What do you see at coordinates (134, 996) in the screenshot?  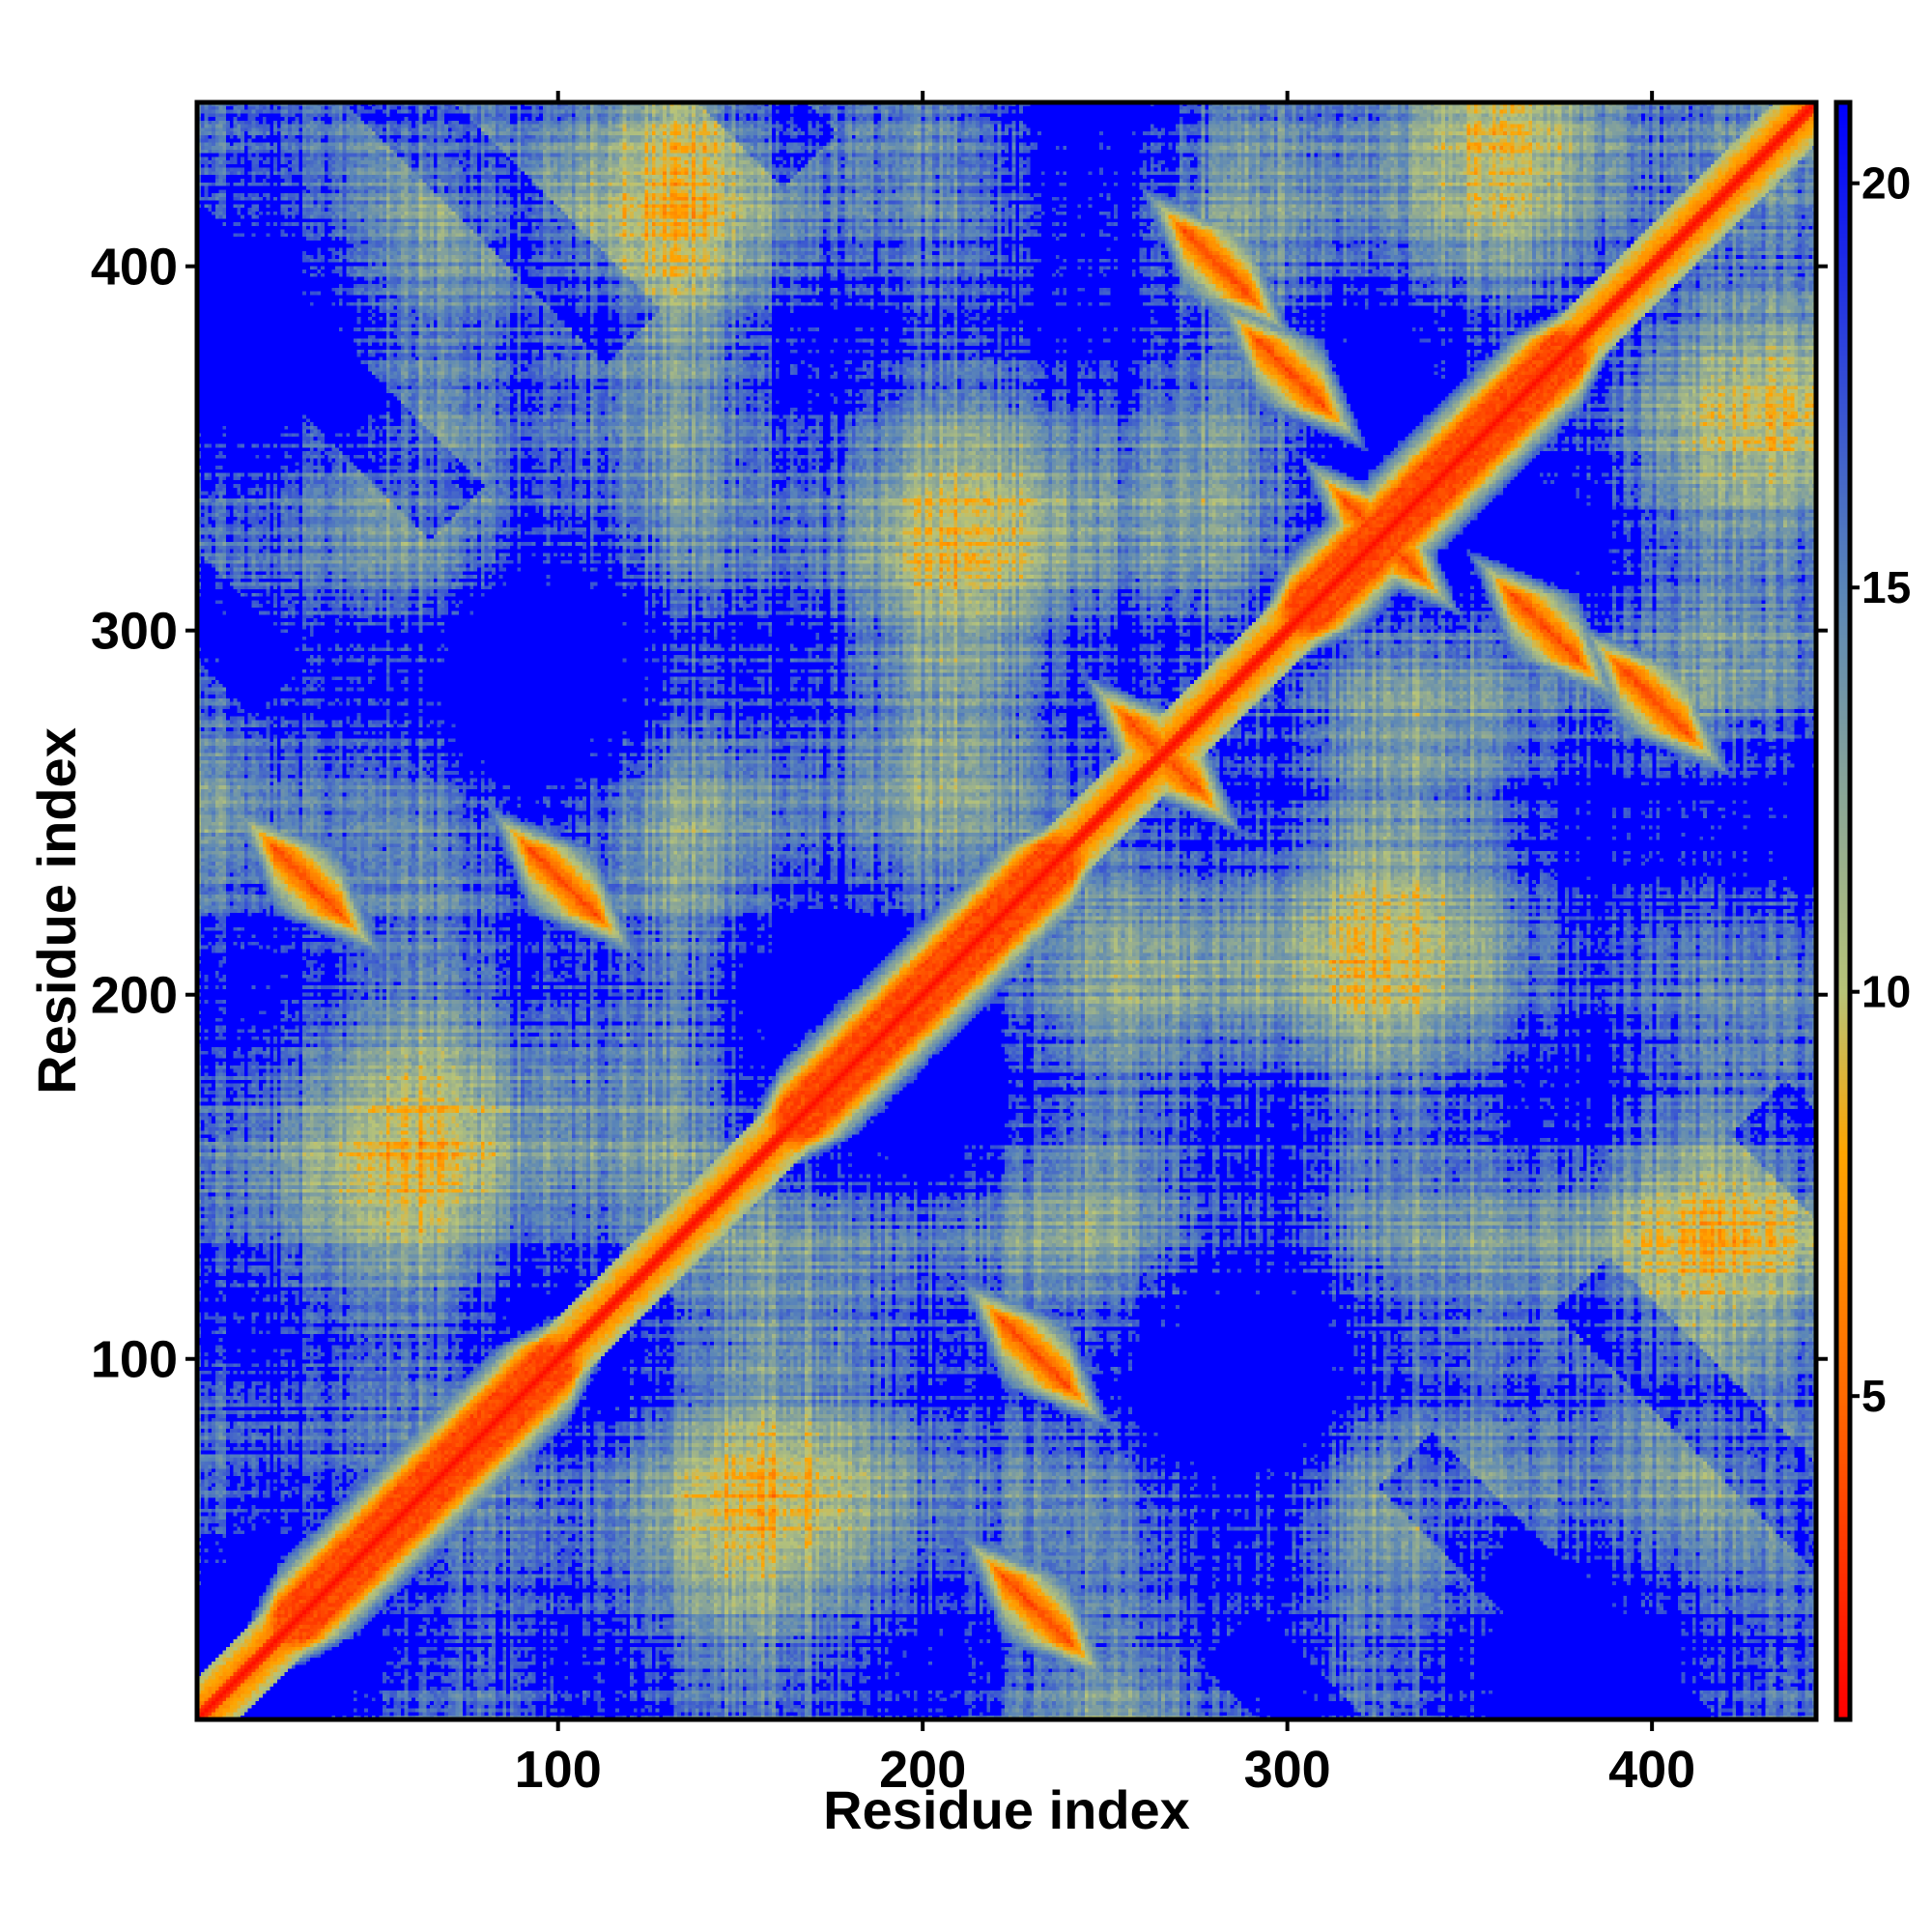 I see `y-tick-label: 200` at bounding box center [134, 996].